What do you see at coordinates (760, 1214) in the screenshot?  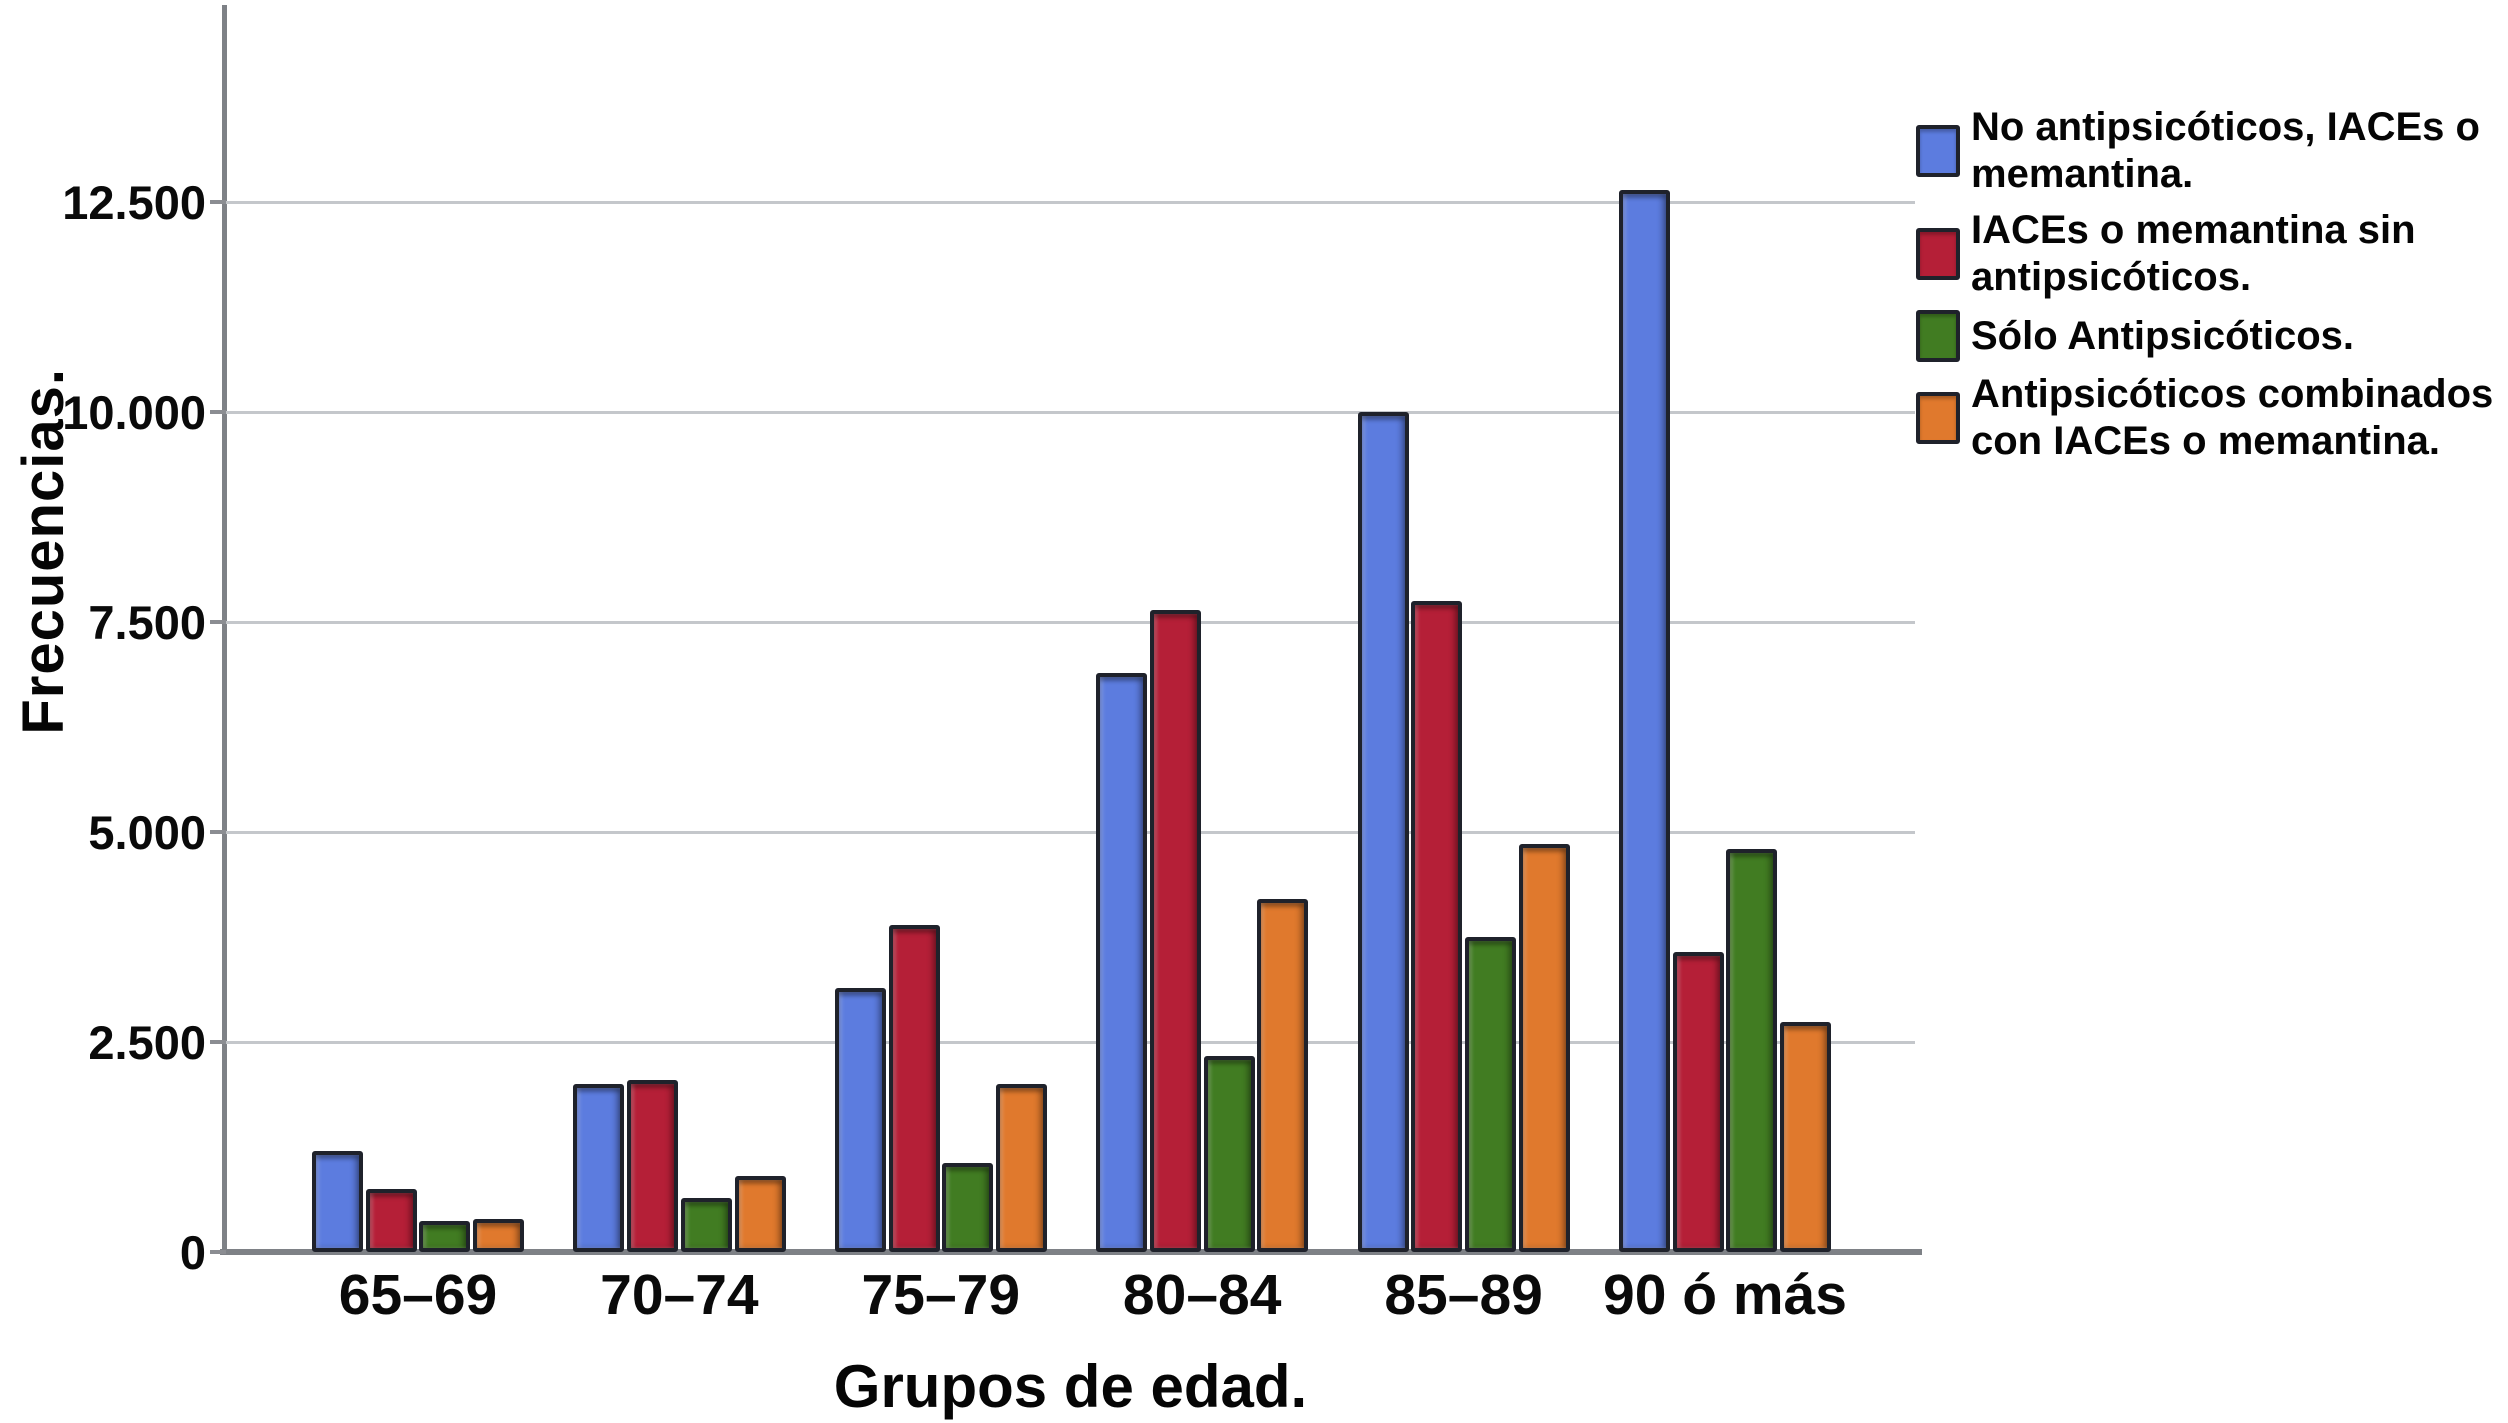 I see `bar-series4-70–74` at bounding box center [760, 1214].